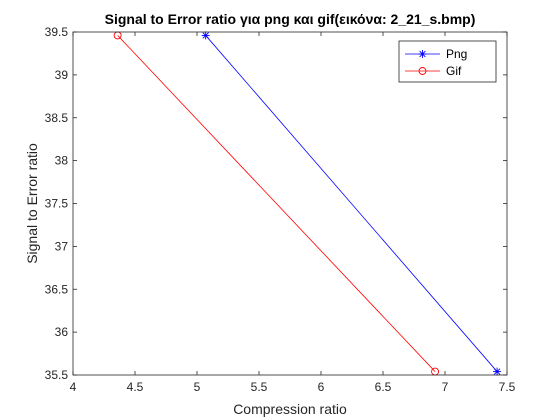  What do you see at coordinates (456, 54) in the screenshot?
I see `legend-label-png: Png` at bounding box center [456, 54].